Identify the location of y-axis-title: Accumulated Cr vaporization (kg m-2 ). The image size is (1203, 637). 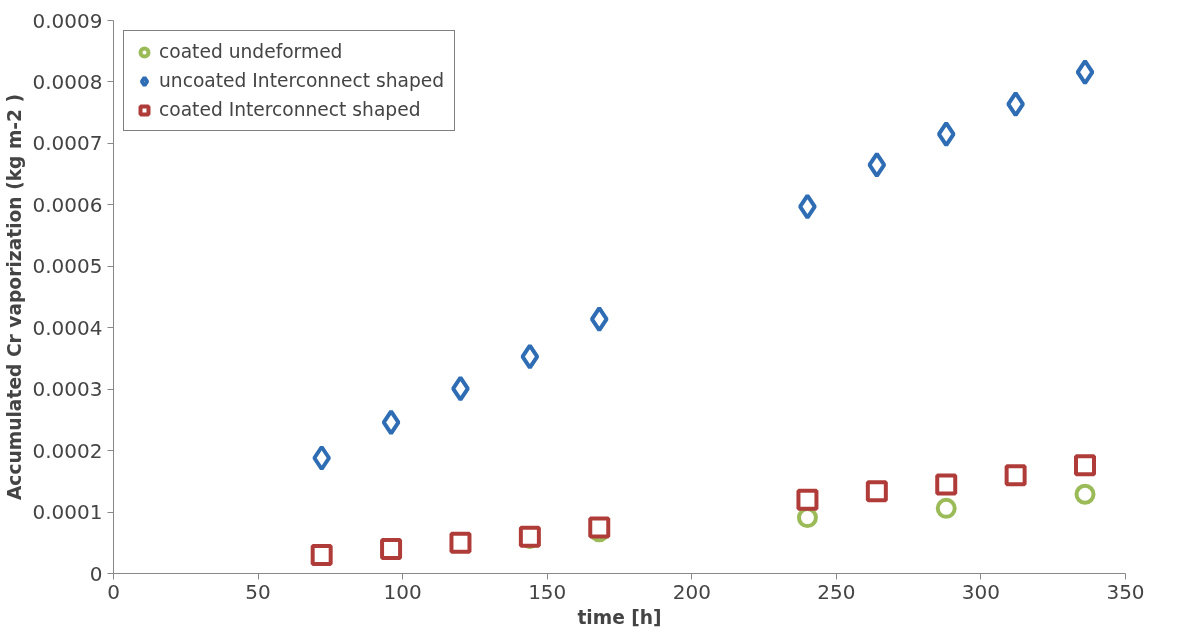
(14, 297).